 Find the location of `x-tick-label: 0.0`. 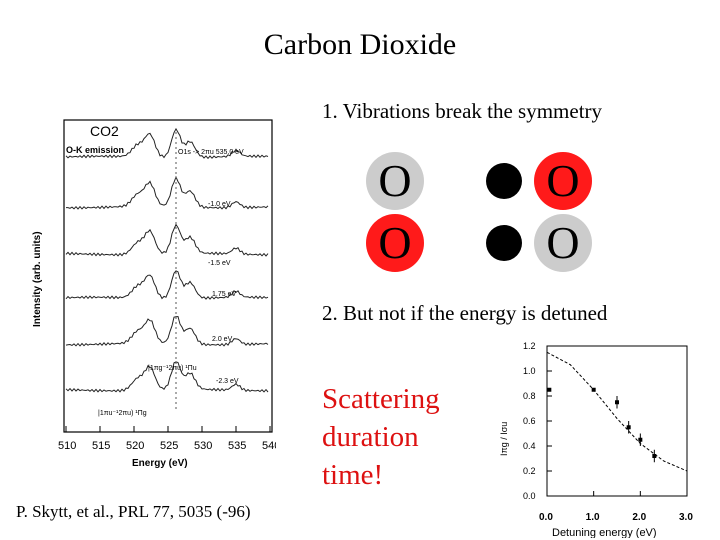

x-tick-label: 0.0 is located at coordinates (546, 517).